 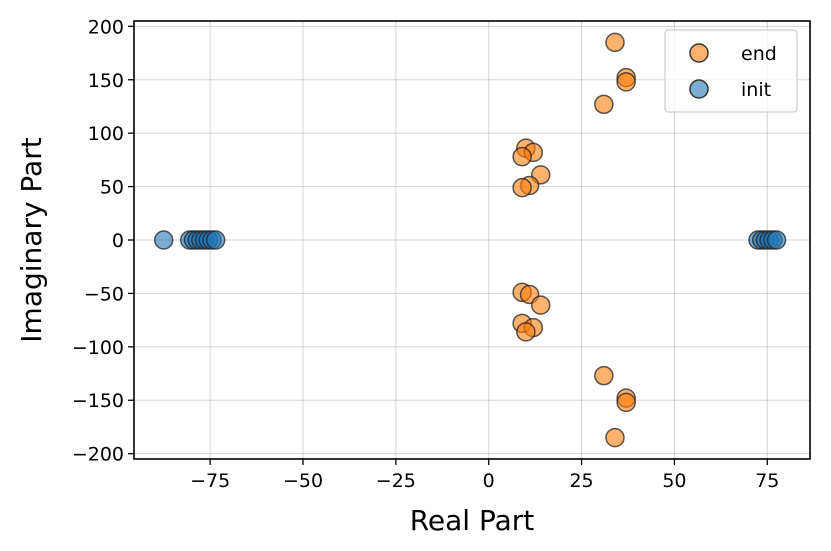 What do you see at coordinates (112, 188) in the screenshot?
I see `y-tick-label: 50` at bounding box center [112, 188].